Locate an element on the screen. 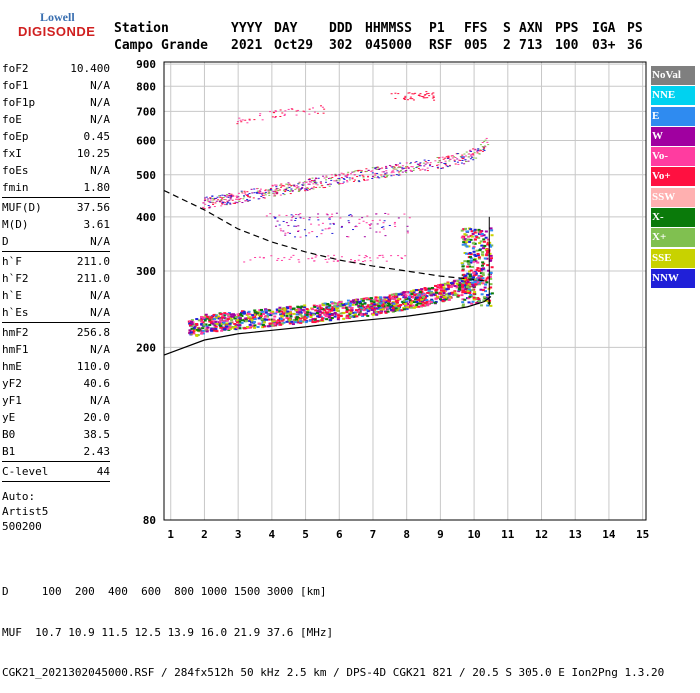  header-label-10: IGA is located at coordinates (604, 28).